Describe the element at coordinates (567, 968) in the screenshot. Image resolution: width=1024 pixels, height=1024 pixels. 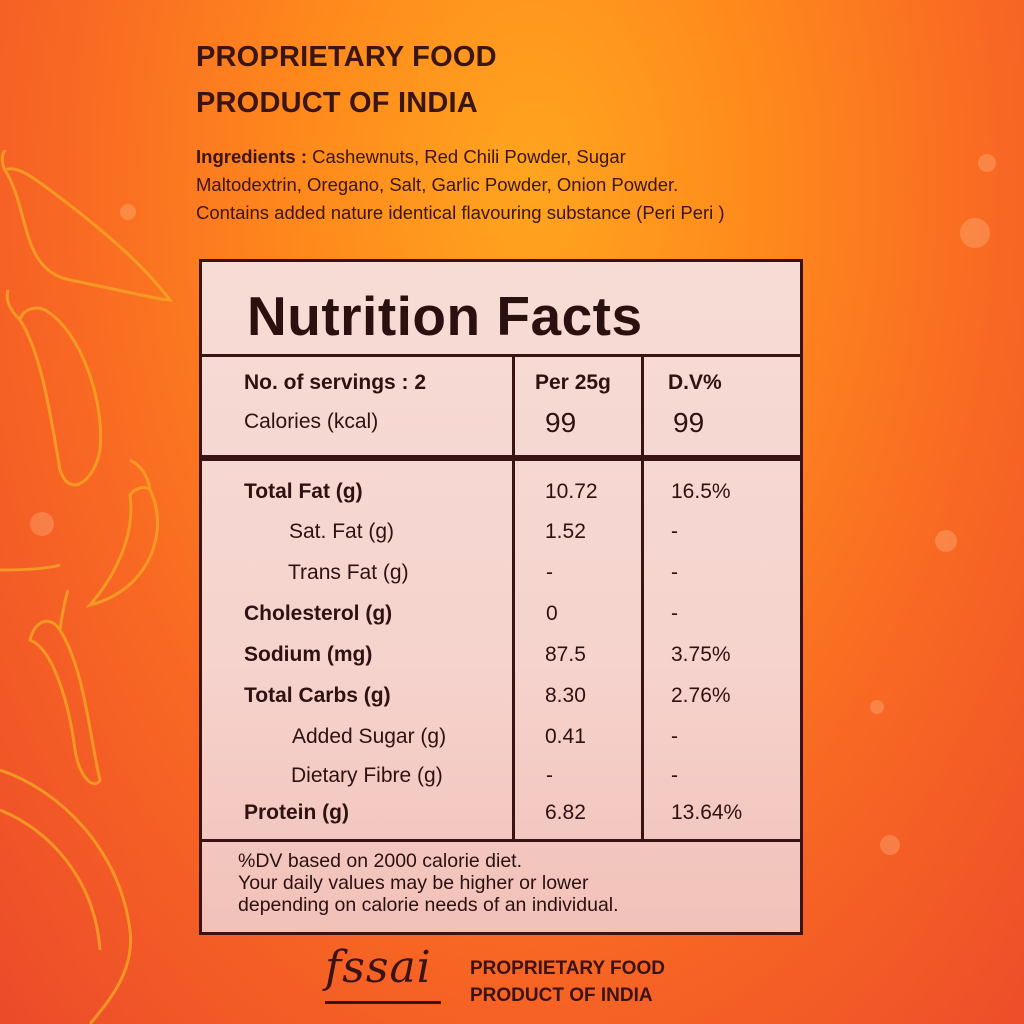
I see `footer-line-1: PROPRIETARY FOOD` at that location.